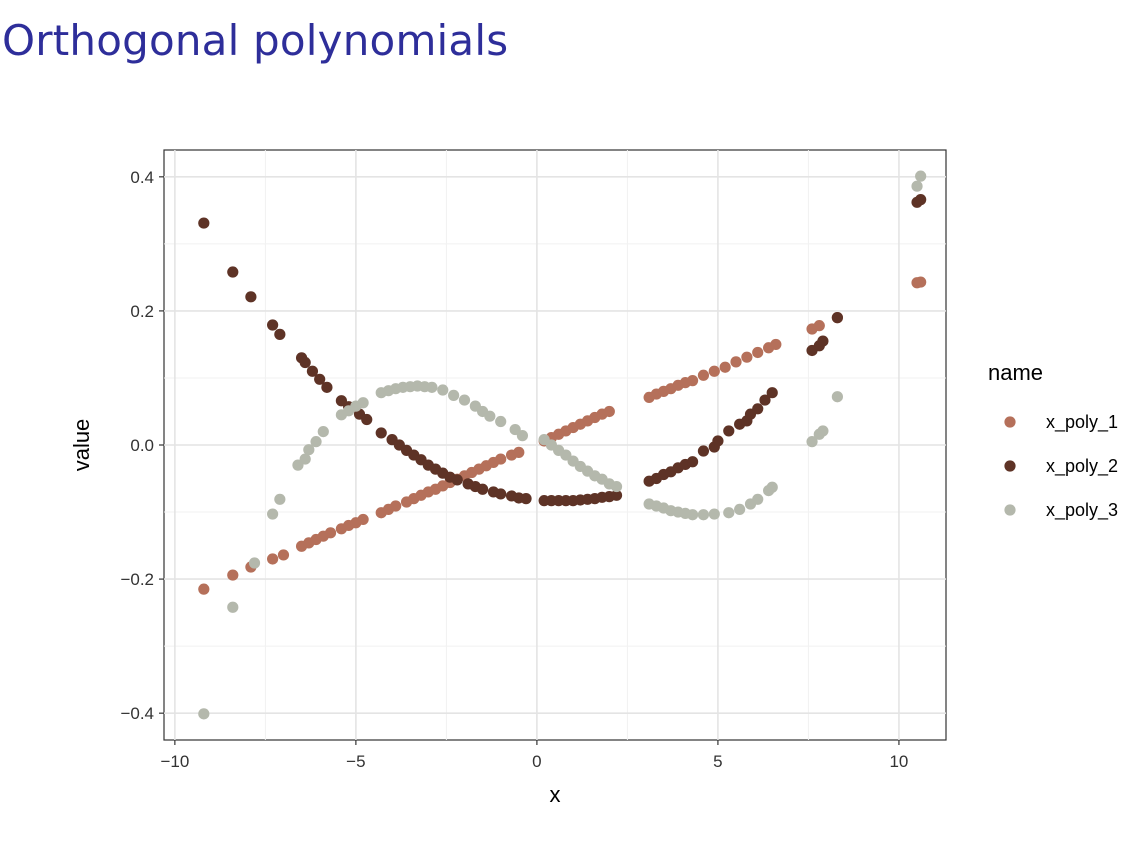 The width and height of the screenshot is (1143, 843). I want to click on x-tick-label: 5, so click(717, 761).